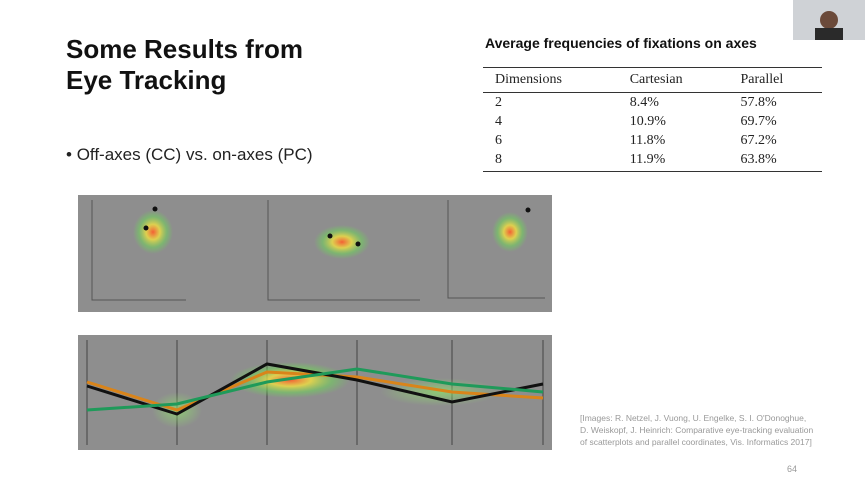 This screenshot has width=865, height=487. What do you see at coordinates (621, 43) in the screenshot?
I see `table-title: Average frequencies of fixations on axes` at bounding box center [621, 43].